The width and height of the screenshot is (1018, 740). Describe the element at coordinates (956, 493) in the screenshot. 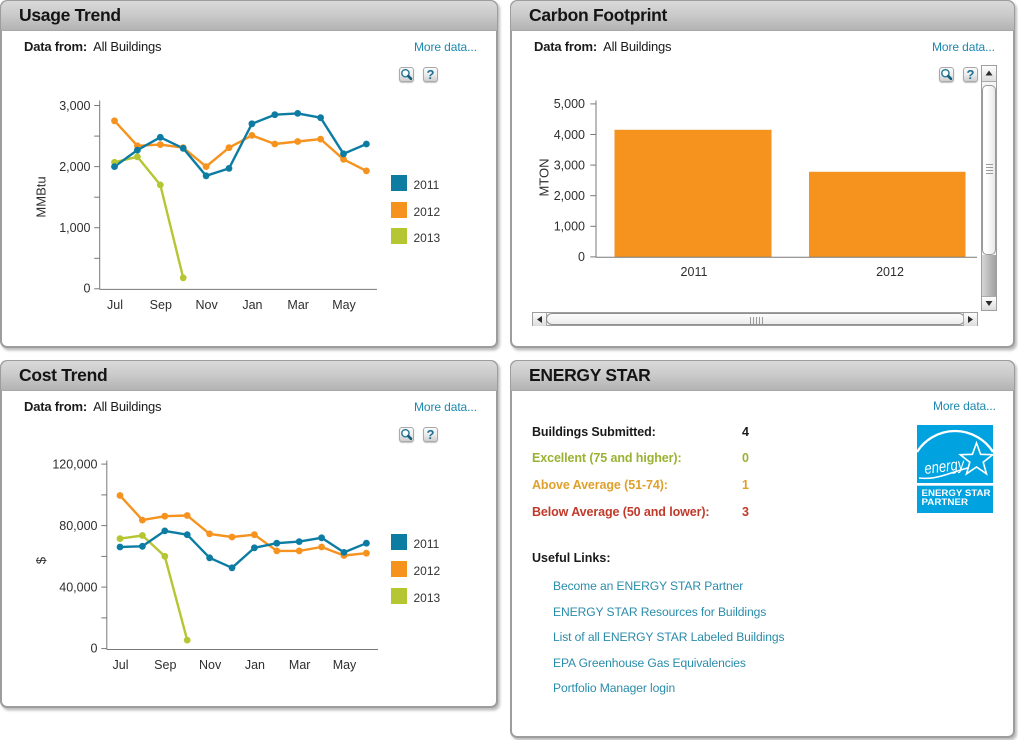

I see `svg-text: ENERGY STAR` at that location.